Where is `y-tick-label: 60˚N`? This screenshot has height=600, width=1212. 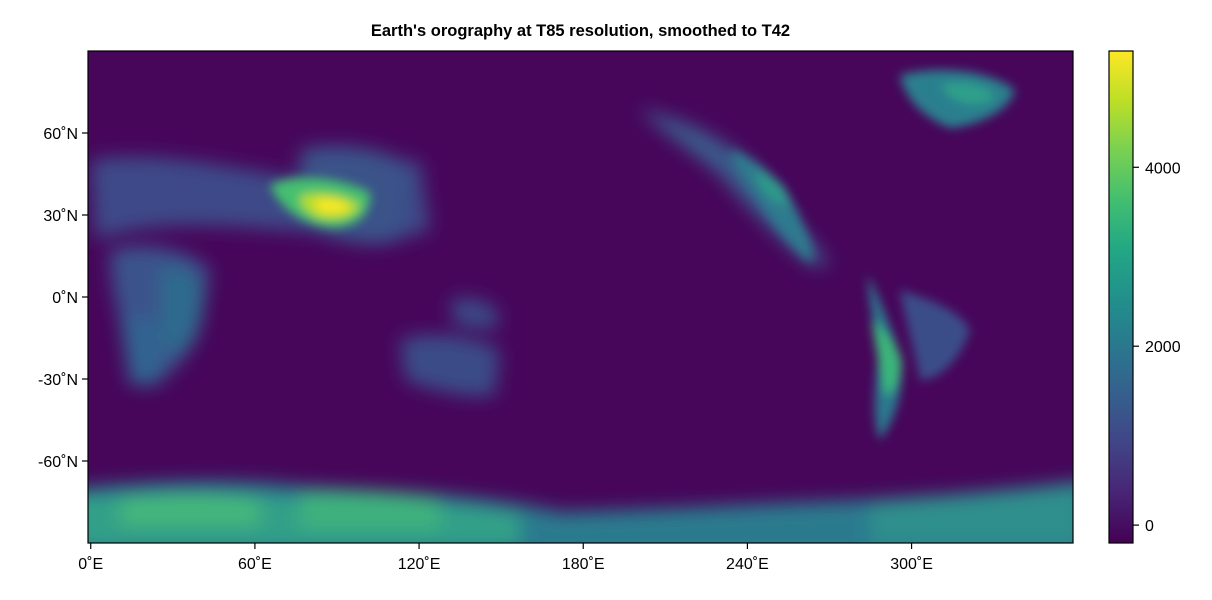 y-tick-label: 60˚N is located at coordinates (60, 134).